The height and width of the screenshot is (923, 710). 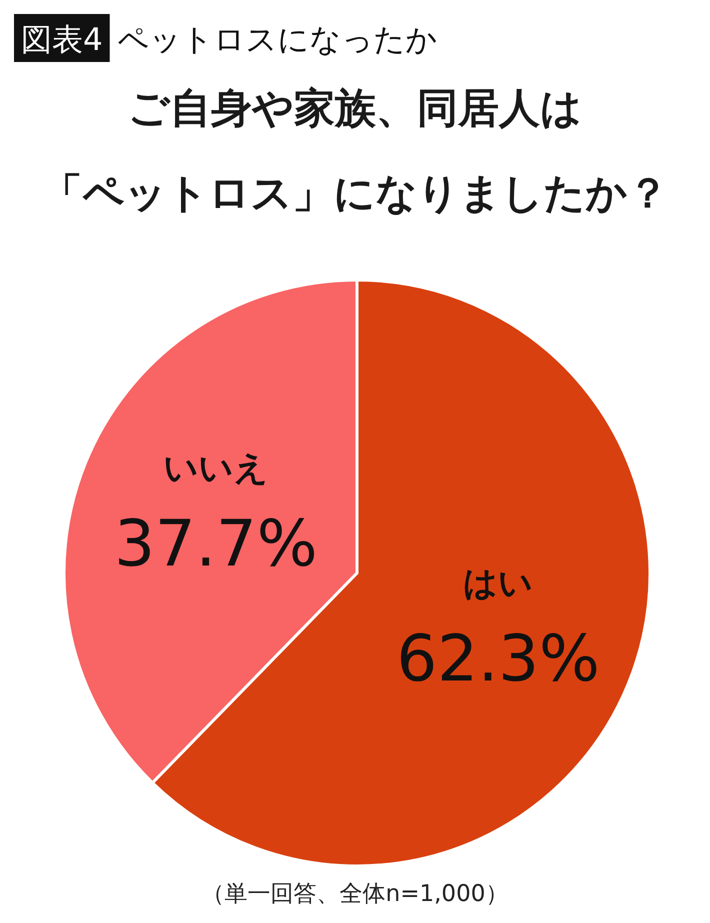 What do you see at coordinates (278, 40) in the screenshot?
I see `chart-title: ペットロスになったか` at bounding box center [278, 40].